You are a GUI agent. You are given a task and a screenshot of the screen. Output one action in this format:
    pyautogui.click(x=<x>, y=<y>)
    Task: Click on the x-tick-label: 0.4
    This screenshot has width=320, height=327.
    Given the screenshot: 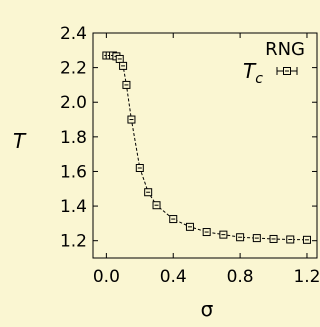 What is the action you would take?
    pyautogui.click(x=173, y=277)
    